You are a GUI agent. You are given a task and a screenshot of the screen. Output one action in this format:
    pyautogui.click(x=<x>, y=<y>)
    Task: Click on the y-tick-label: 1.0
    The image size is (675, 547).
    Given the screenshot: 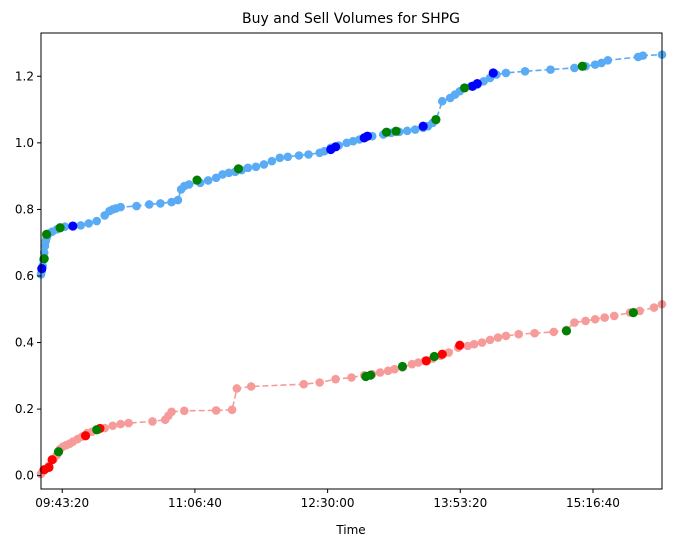 What is the action you would take?
    pyautogui.click(x=24, y=143)
    